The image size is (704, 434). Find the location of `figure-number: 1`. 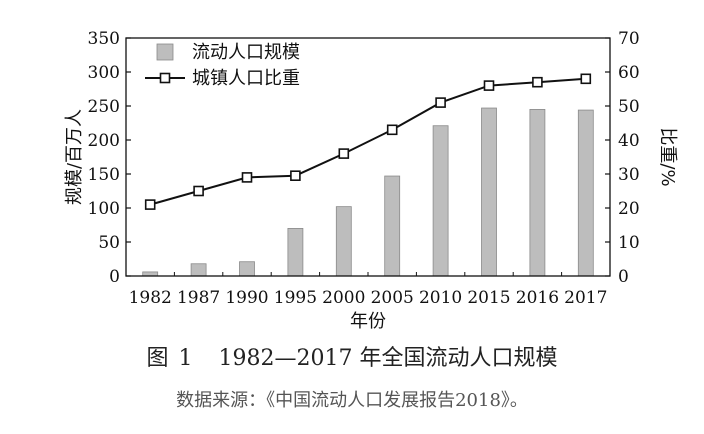

figure-number: 1 is located at coordinates (185, 358).